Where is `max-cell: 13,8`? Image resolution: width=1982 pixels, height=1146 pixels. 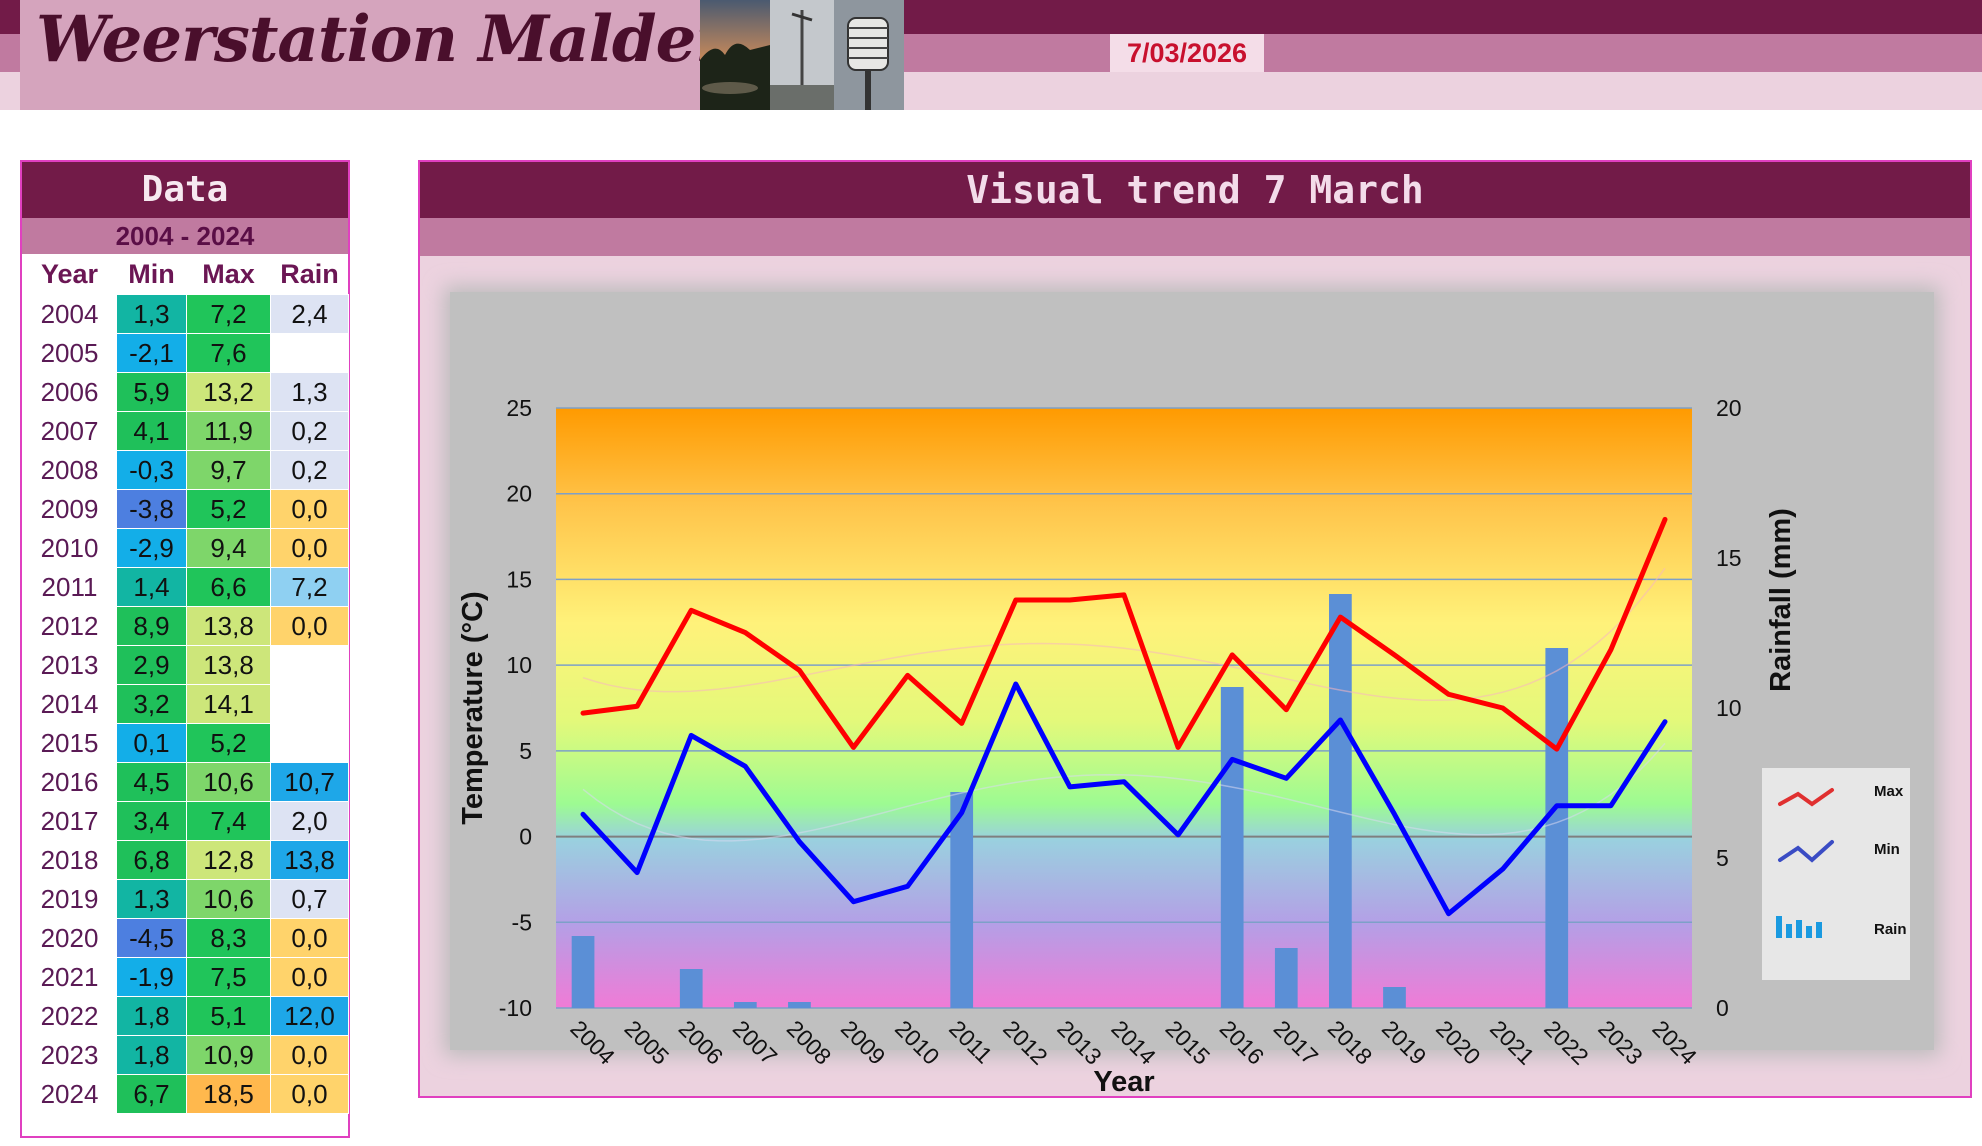 max-cell: 13,8 is located at coordinates (228, 665).